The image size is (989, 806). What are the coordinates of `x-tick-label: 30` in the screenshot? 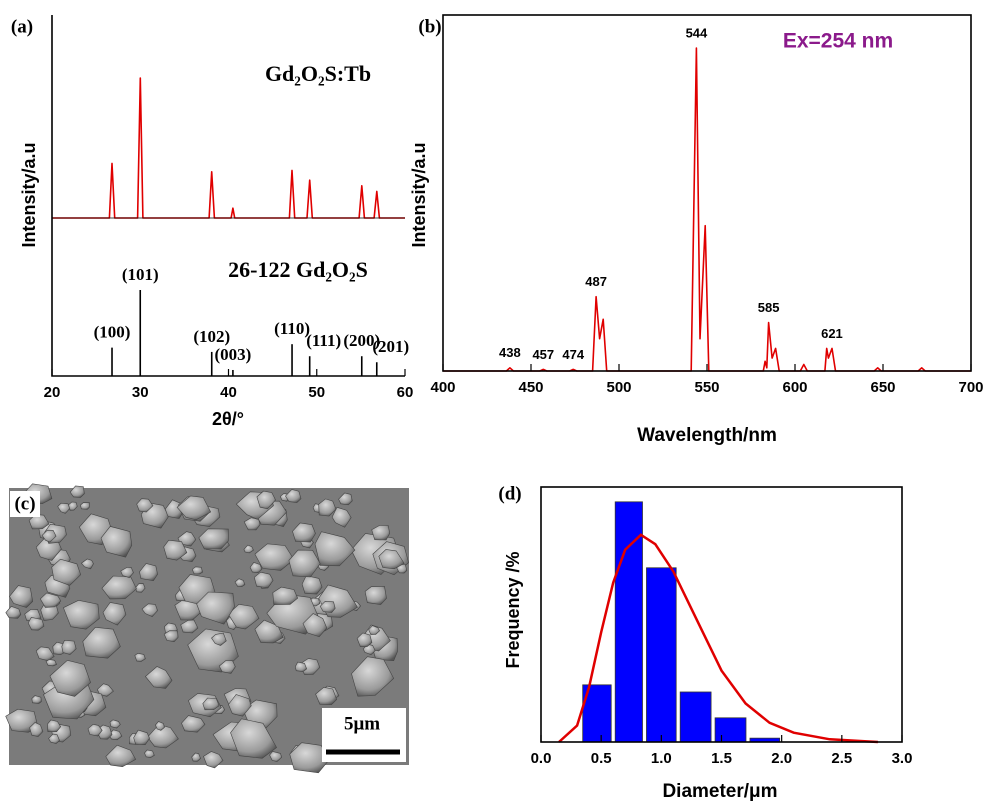 It's located at (140, 392).